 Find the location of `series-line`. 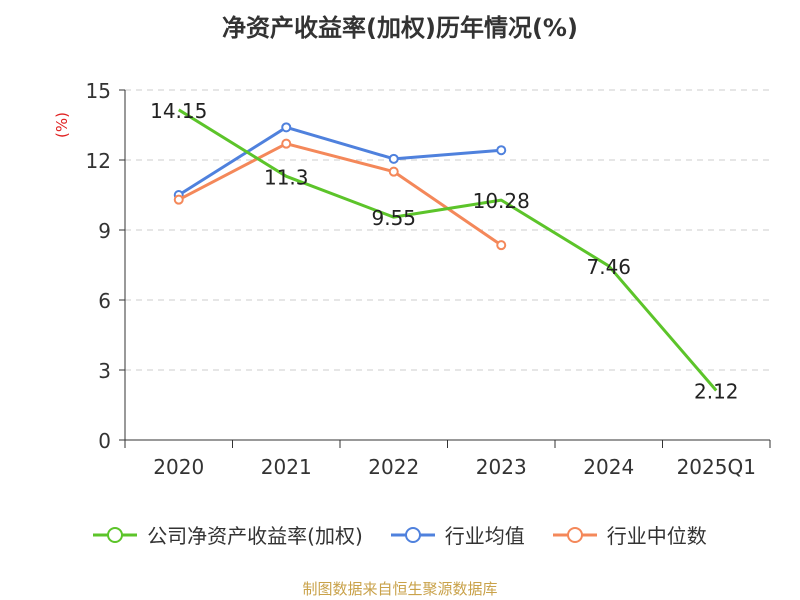

series-line is located at coordinates (339, 161).